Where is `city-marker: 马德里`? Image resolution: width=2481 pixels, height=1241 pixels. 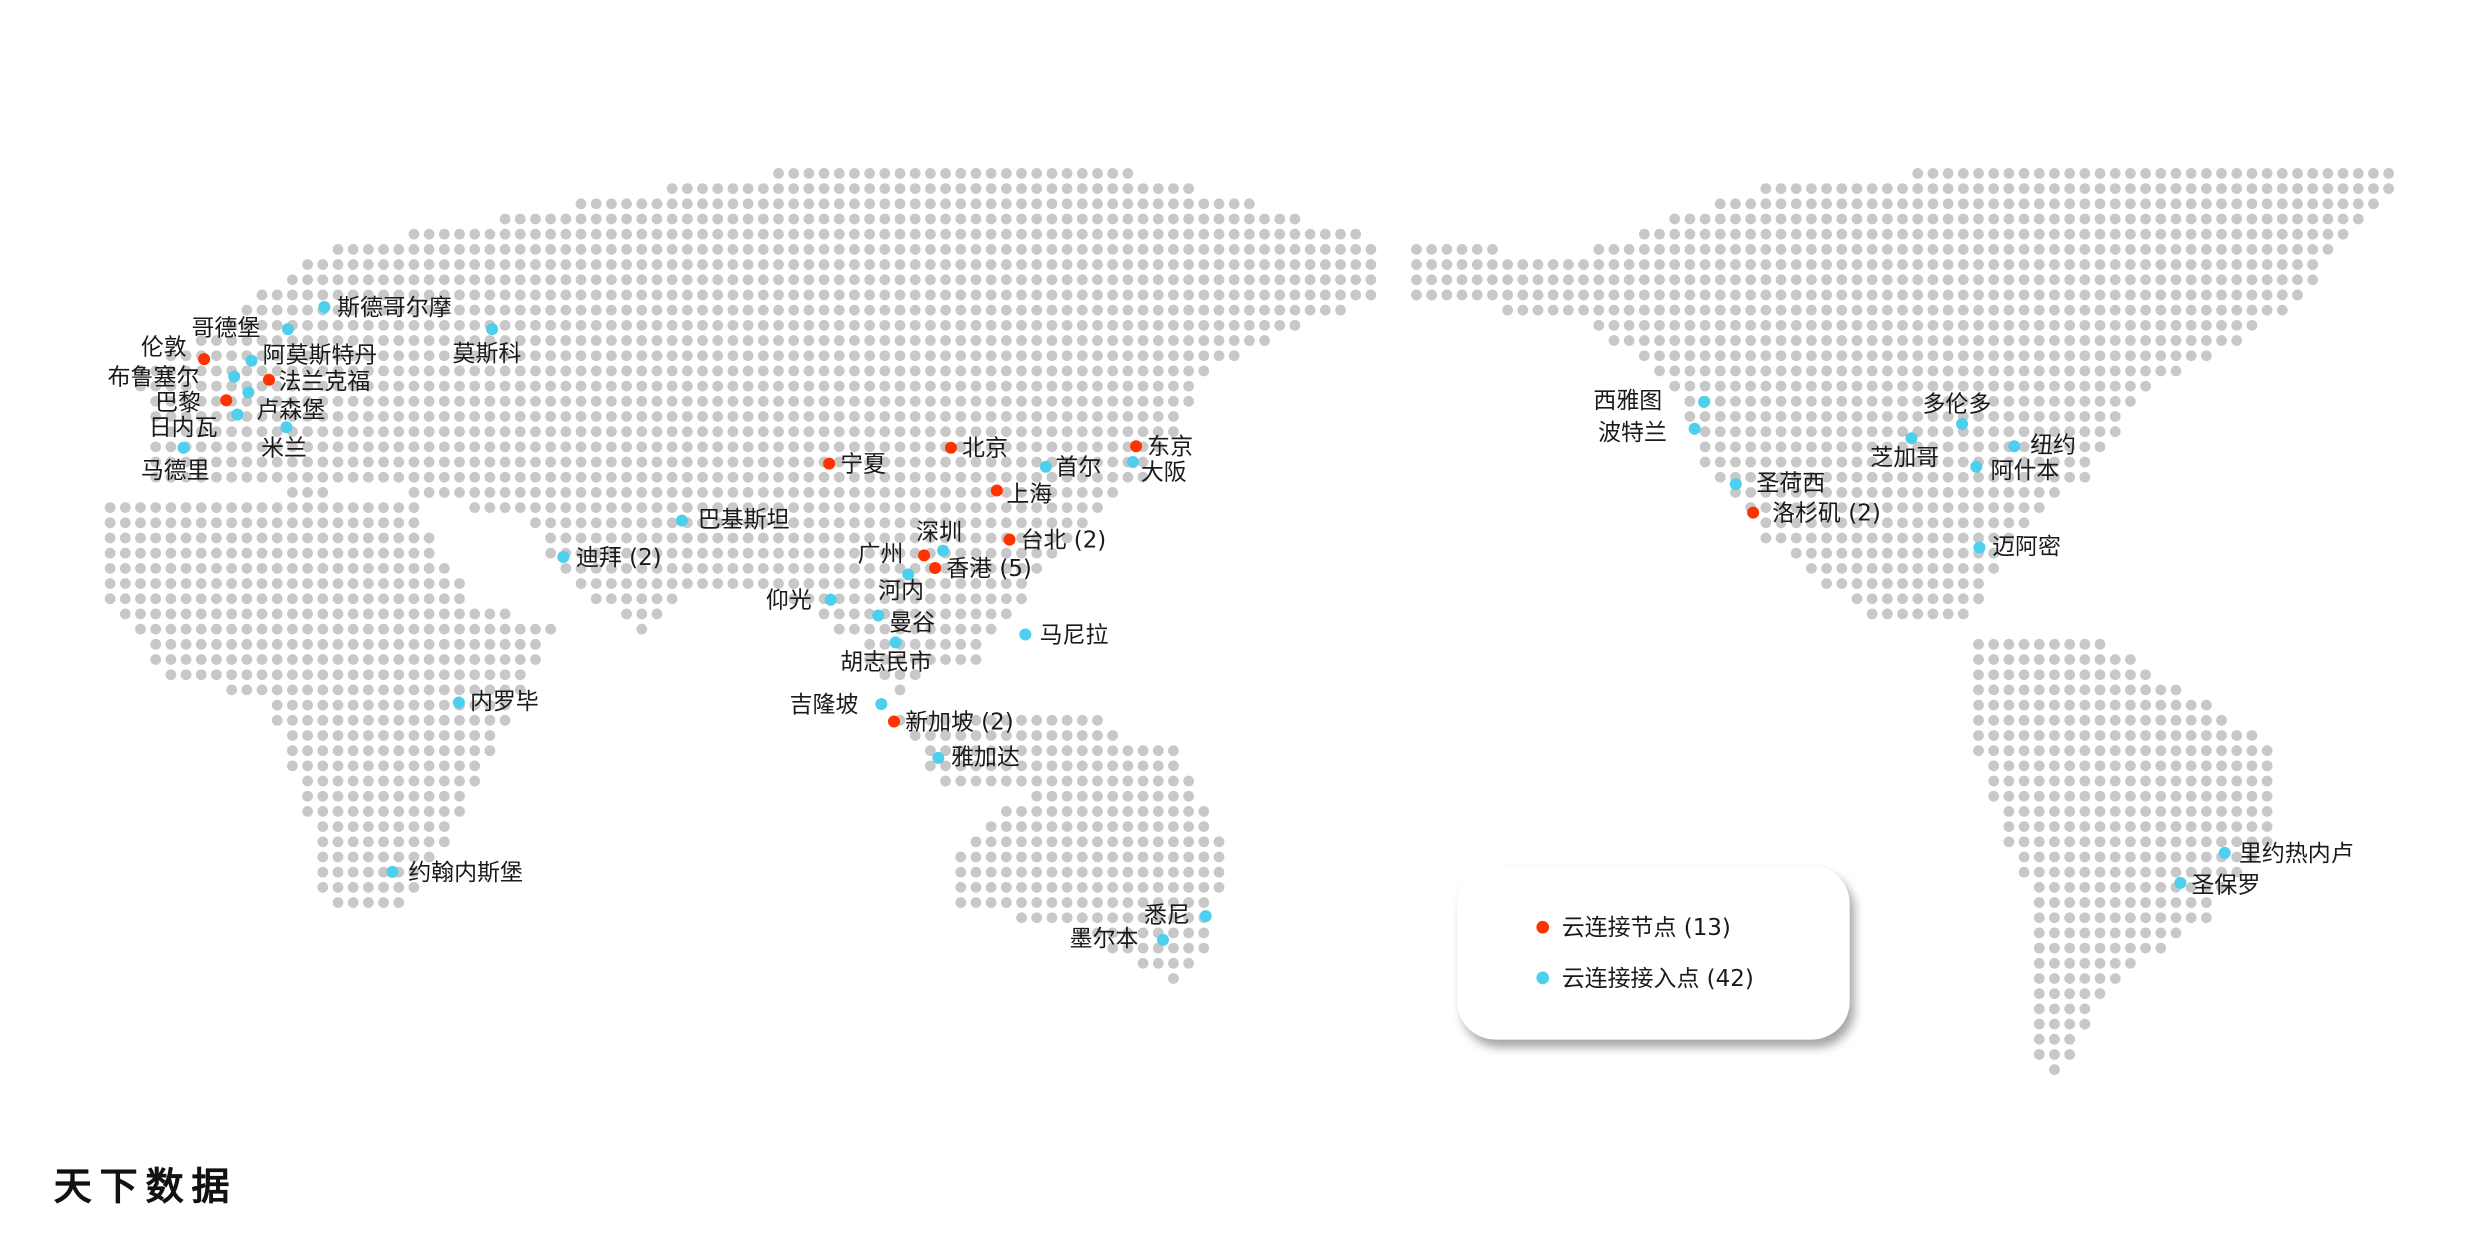
city-marker: 马德里 is located at coordinates (175, 462).